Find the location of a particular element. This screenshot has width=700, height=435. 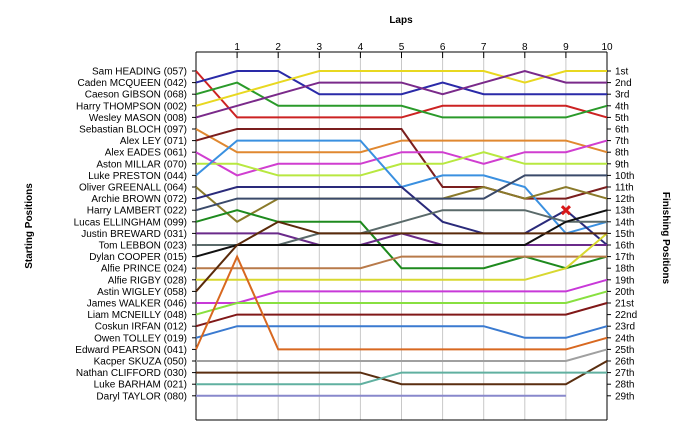

starting-label: Luke BARHAM (021) is located at coordinates (140, 385).